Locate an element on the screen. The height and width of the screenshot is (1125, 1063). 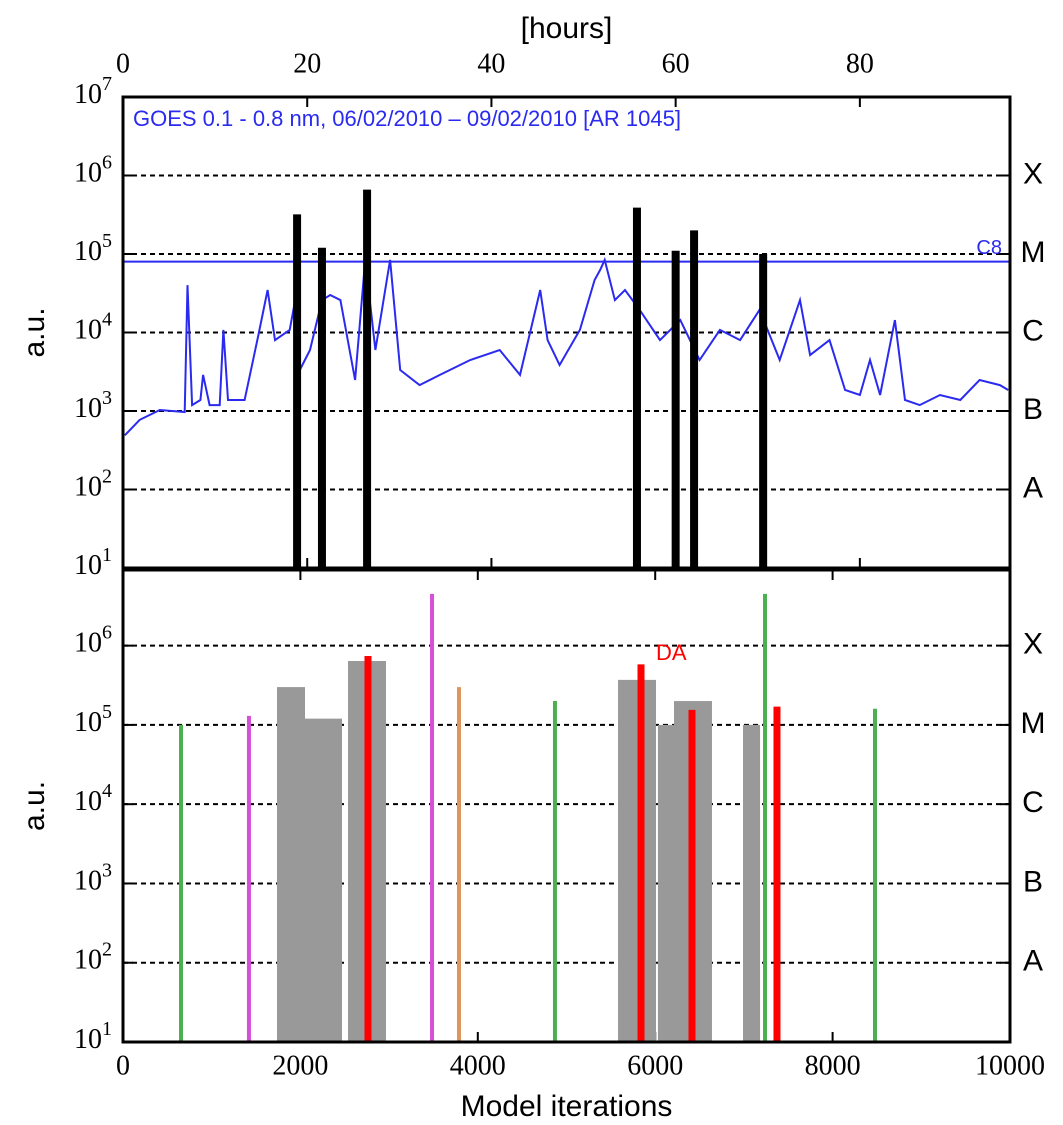
threshold-label: C8 is located at coordinates (989, 248).